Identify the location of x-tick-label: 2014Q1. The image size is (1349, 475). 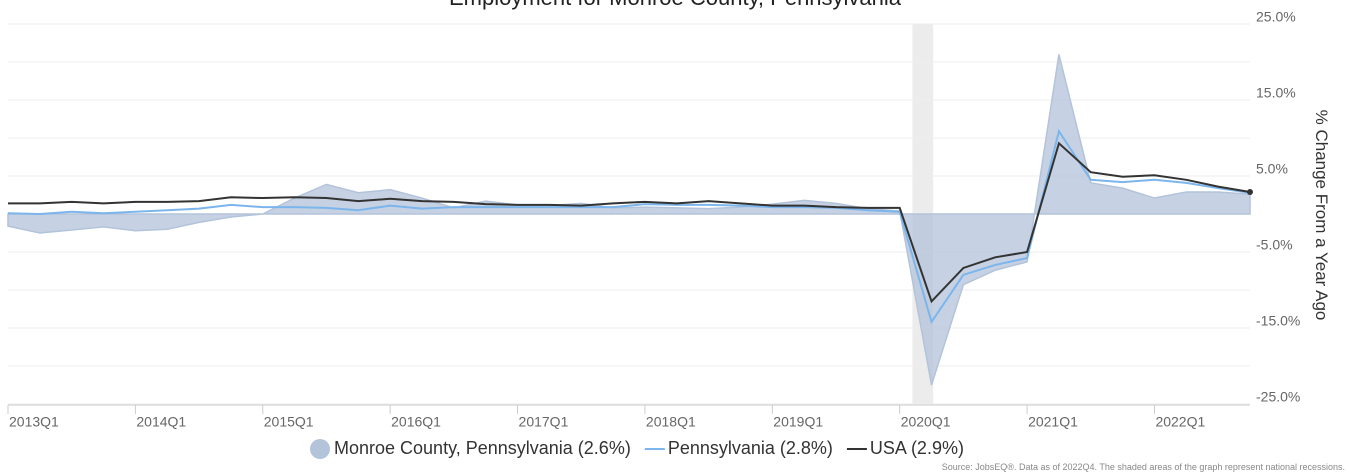
(161, 422).